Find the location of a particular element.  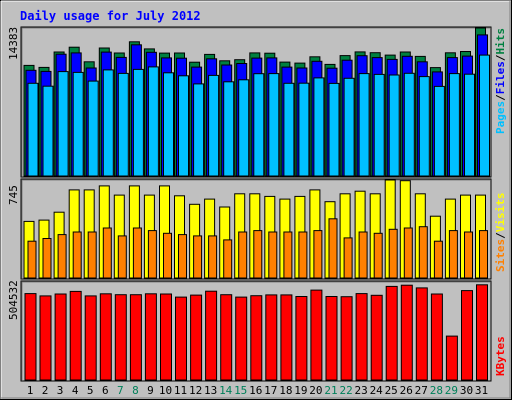

x-tick-label-27: 27 is located at coordinates (421, 390).